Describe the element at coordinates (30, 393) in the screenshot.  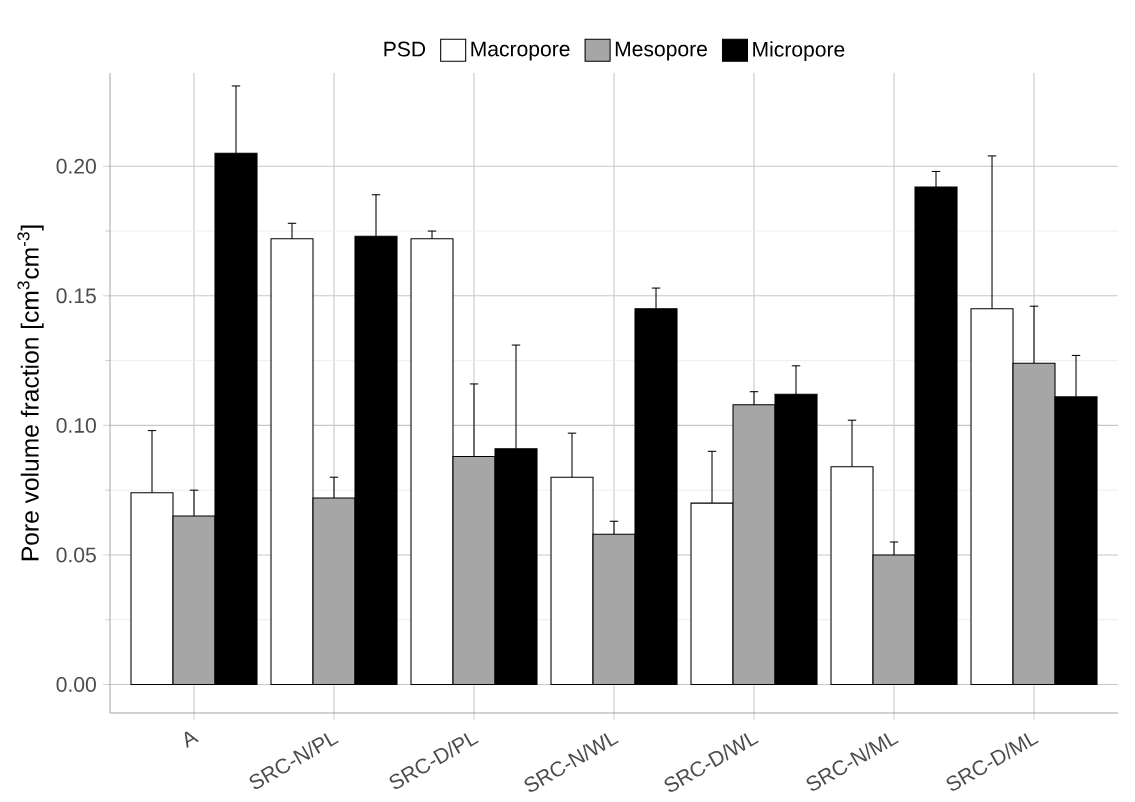
I see `y-axis-title: Pore volume fraction [cm$^{3}$cm$^{-3}$]` at that location.